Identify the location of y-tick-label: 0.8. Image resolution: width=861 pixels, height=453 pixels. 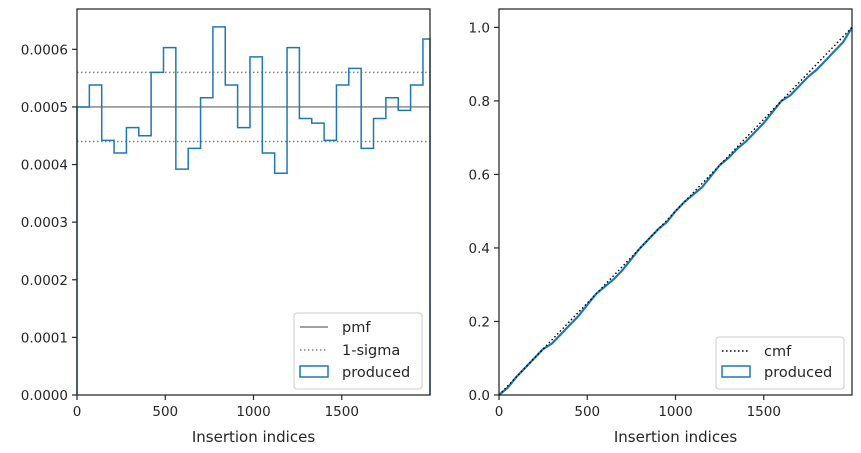
(479, 102).